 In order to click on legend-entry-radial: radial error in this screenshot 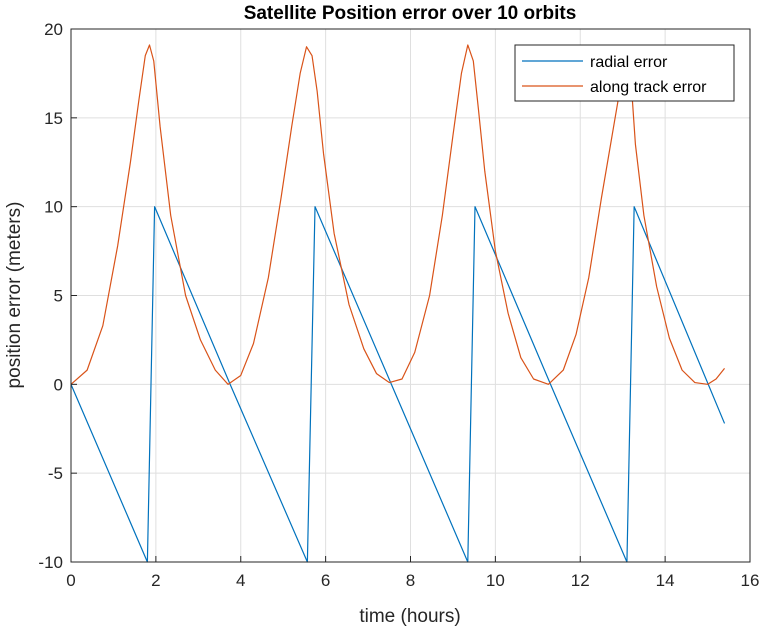, I will do `click(629, 62)`.